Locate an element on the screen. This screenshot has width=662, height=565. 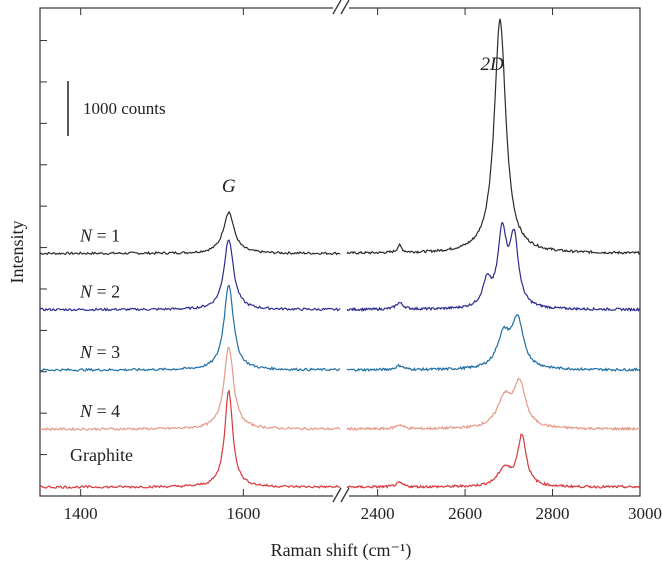
peak-labels: G 2D is located at coordinates (363, 125).